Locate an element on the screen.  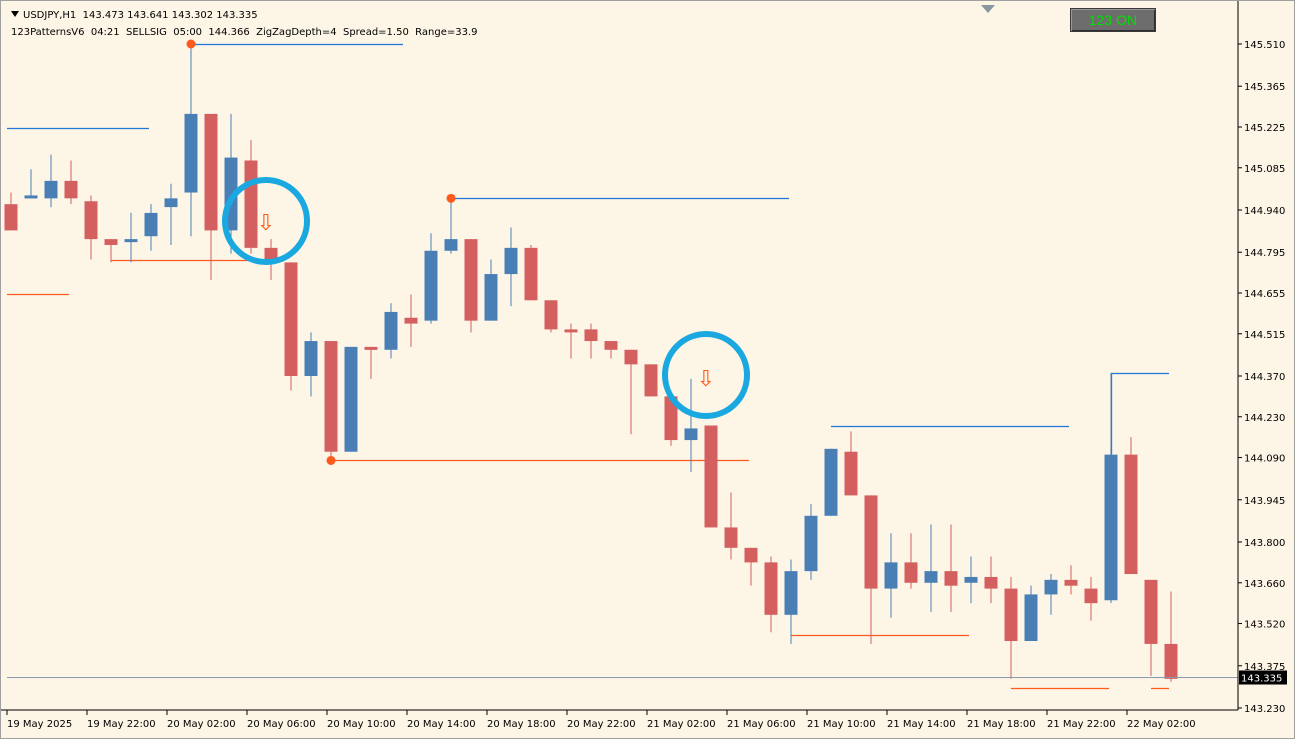
price-label: 143.230 is located at coordinates (1264, 709).